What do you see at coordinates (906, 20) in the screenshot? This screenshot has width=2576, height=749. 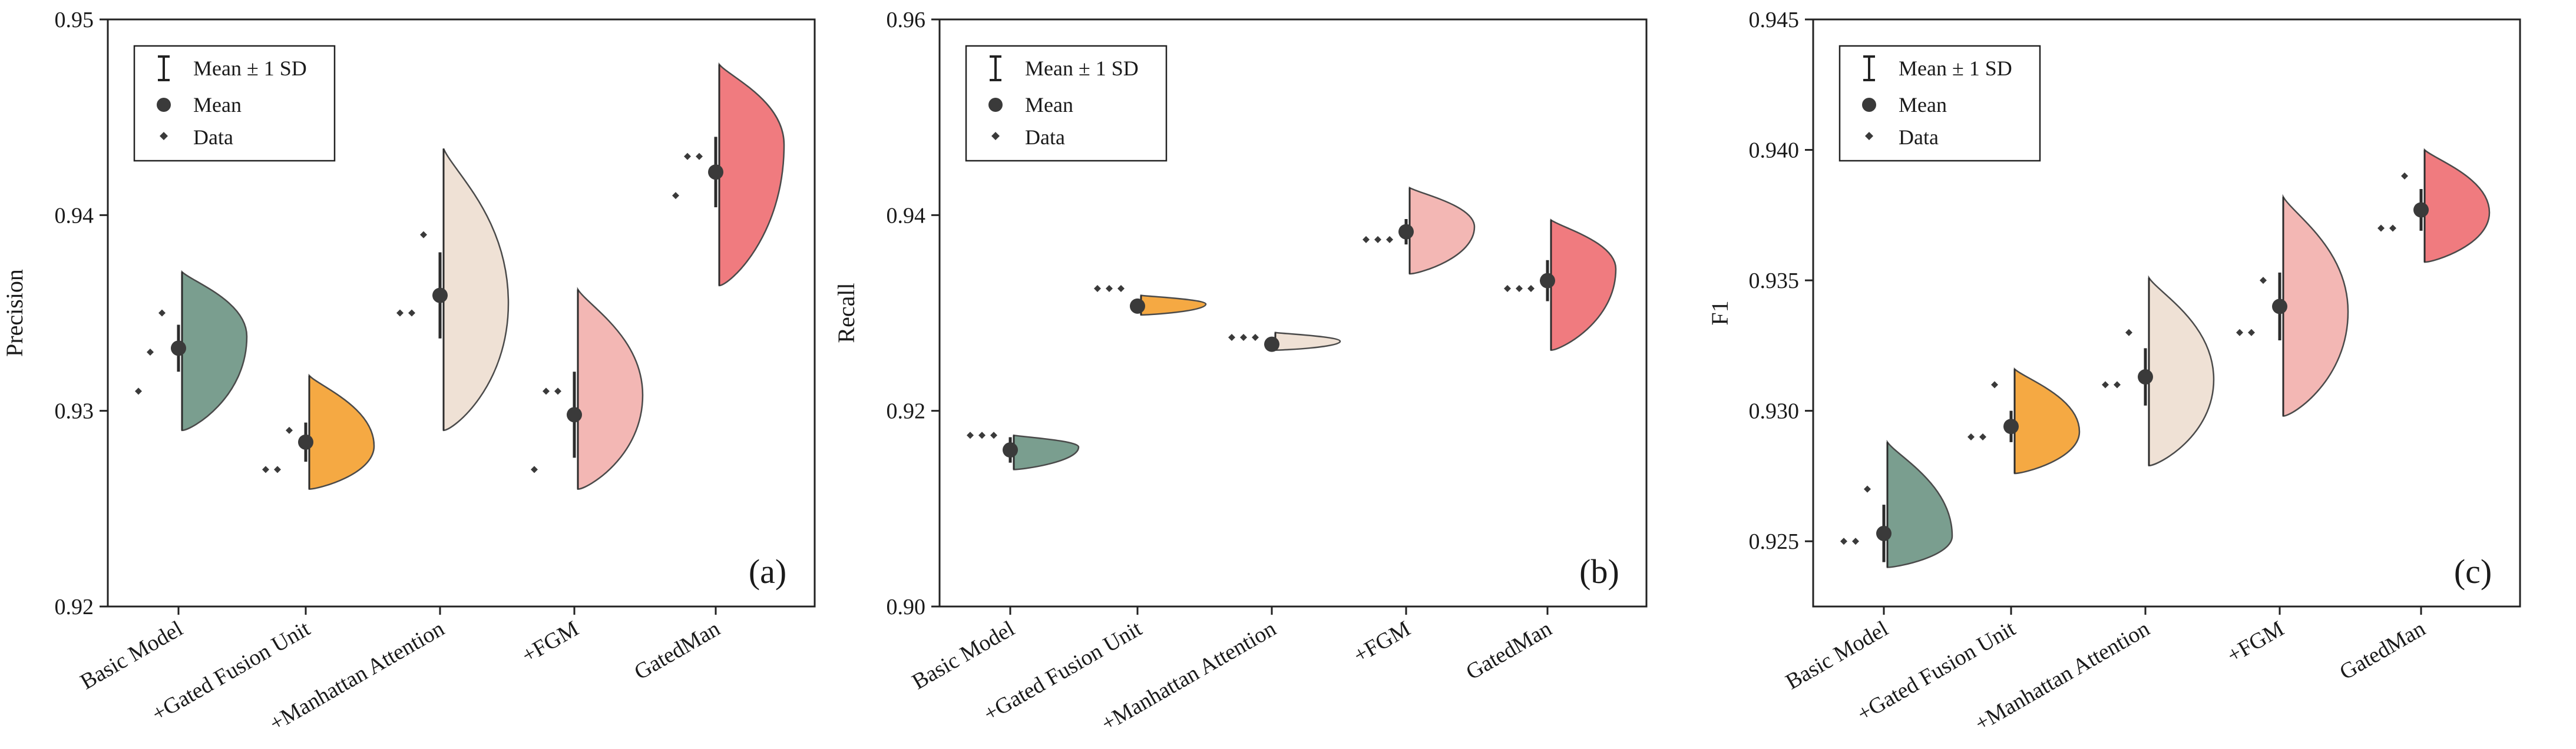 I see `y-tick-label: 0.96` at bounding box center [906, 20].